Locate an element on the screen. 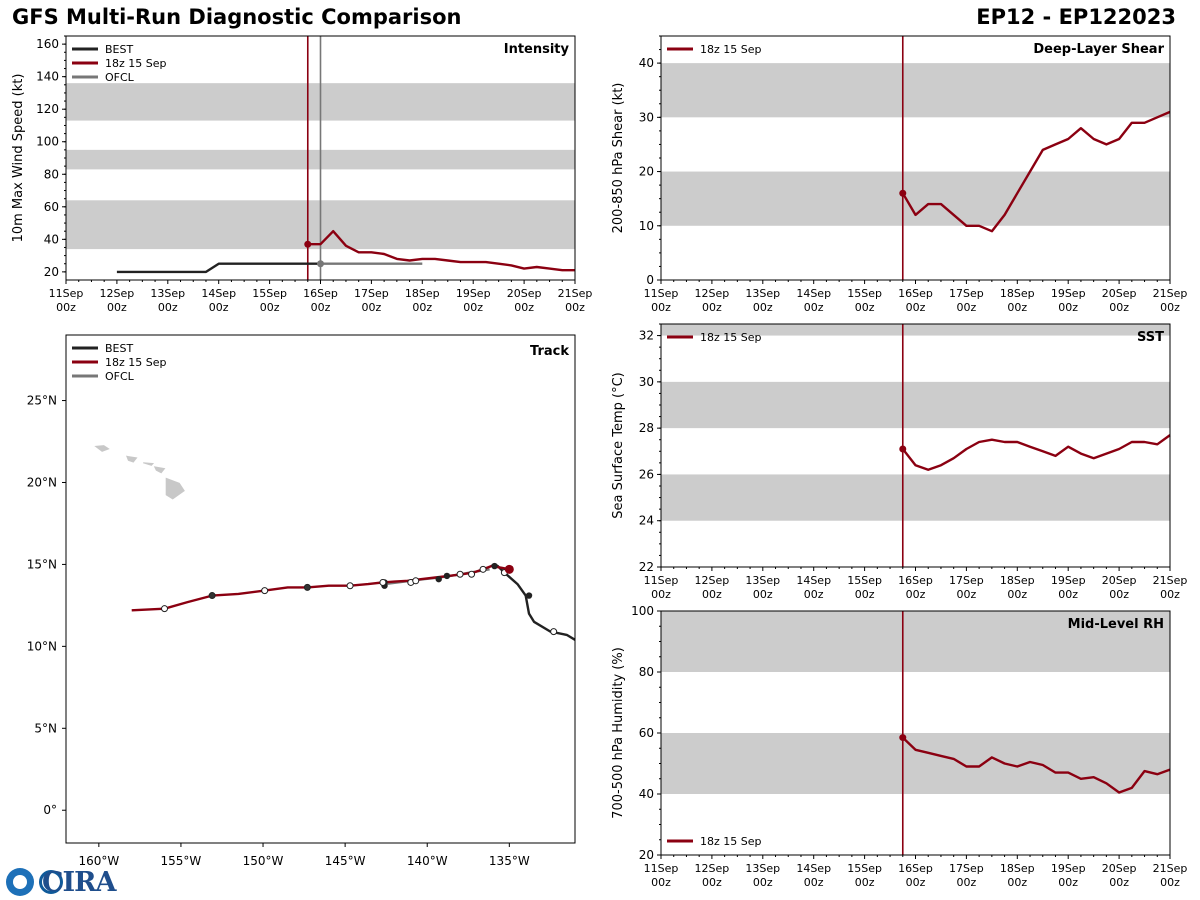 The height and width of the screenshot is (900, 1200). panel-title: Deep-Layer Shear is located at coordinates (1098, 49).